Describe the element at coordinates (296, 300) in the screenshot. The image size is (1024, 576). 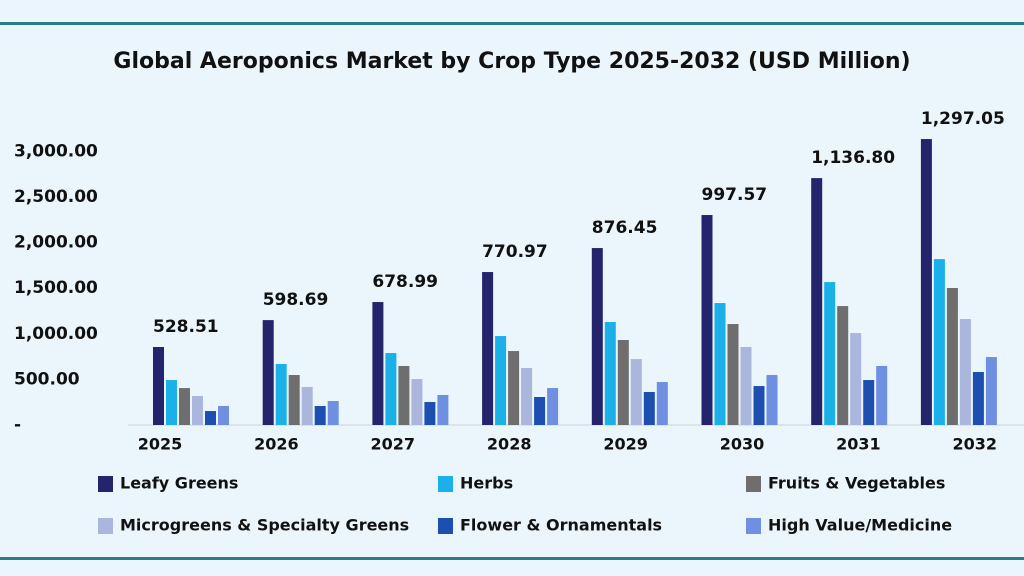
I see `annotation: 598.69` at that location.